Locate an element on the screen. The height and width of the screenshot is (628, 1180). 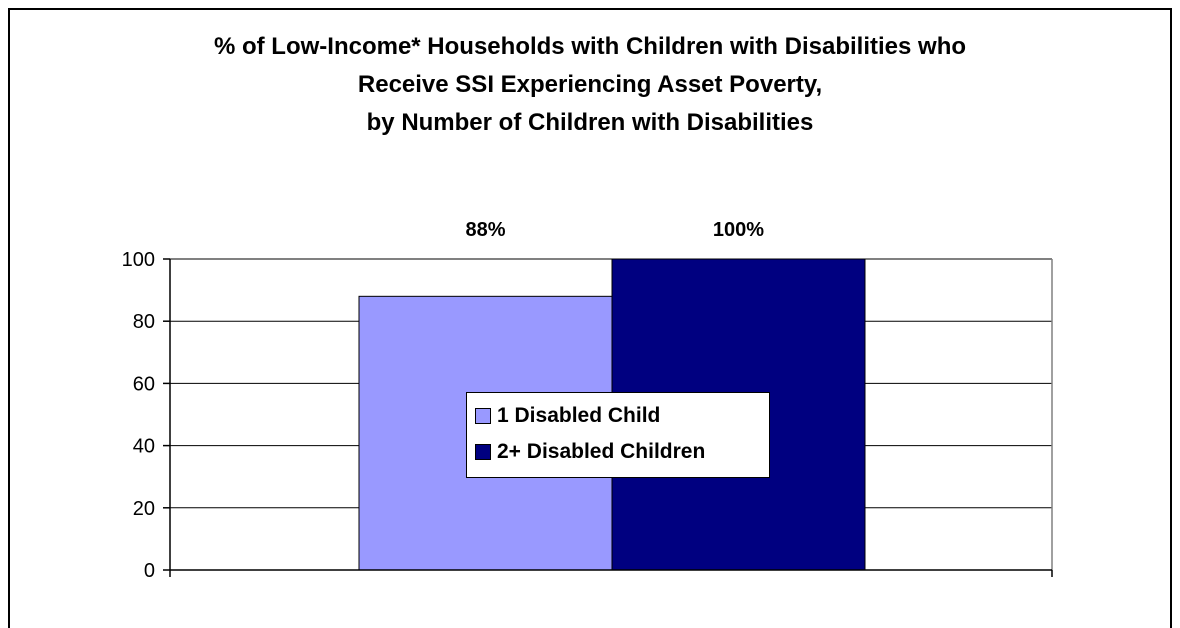
chart-title-line-3: by Number of Children with Disabilities is located at coordinates (590, 122).